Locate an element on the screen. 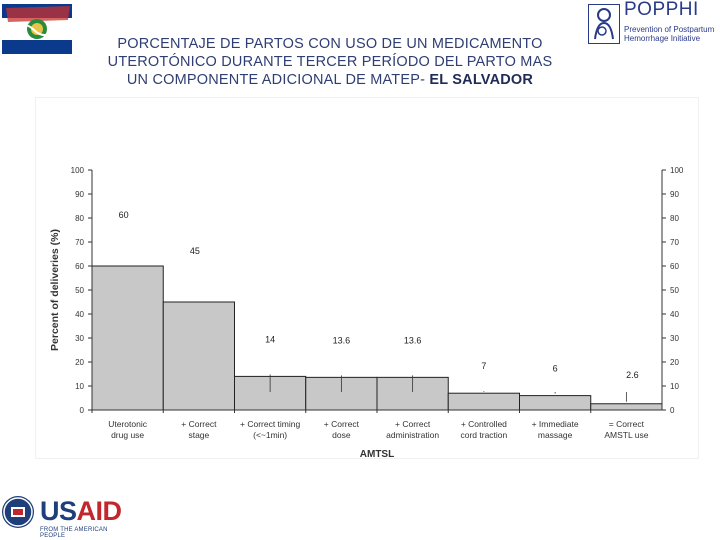 The height and width of the screenshot is (540, 720). data-label-4: 13.6 is located at coordinates (413, 340).